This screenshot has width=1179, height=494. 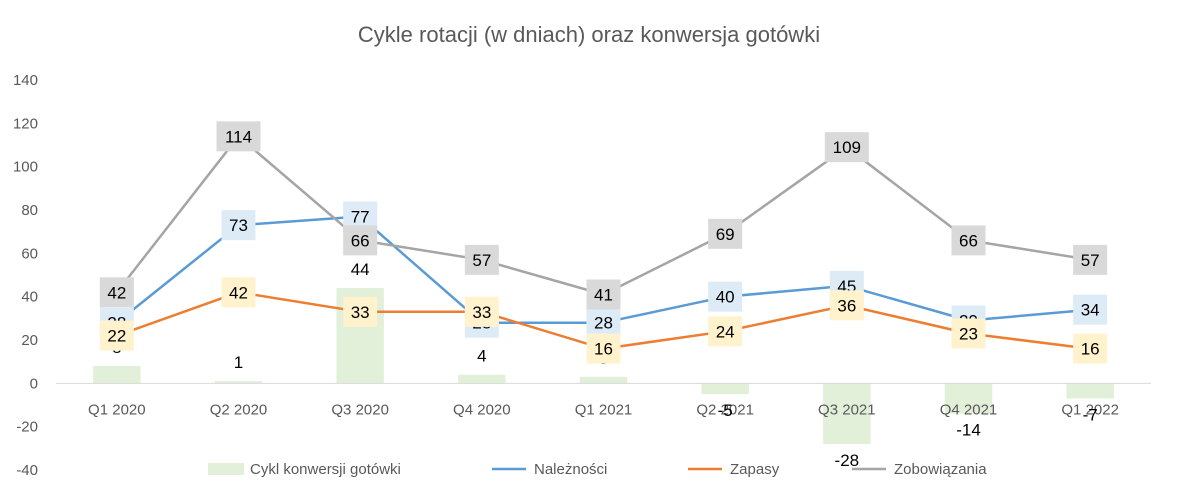 What do you see at coordinates (29, 340) in the screenshot?
I see `y-tick-label: 20` at bounding box center [29, 340].